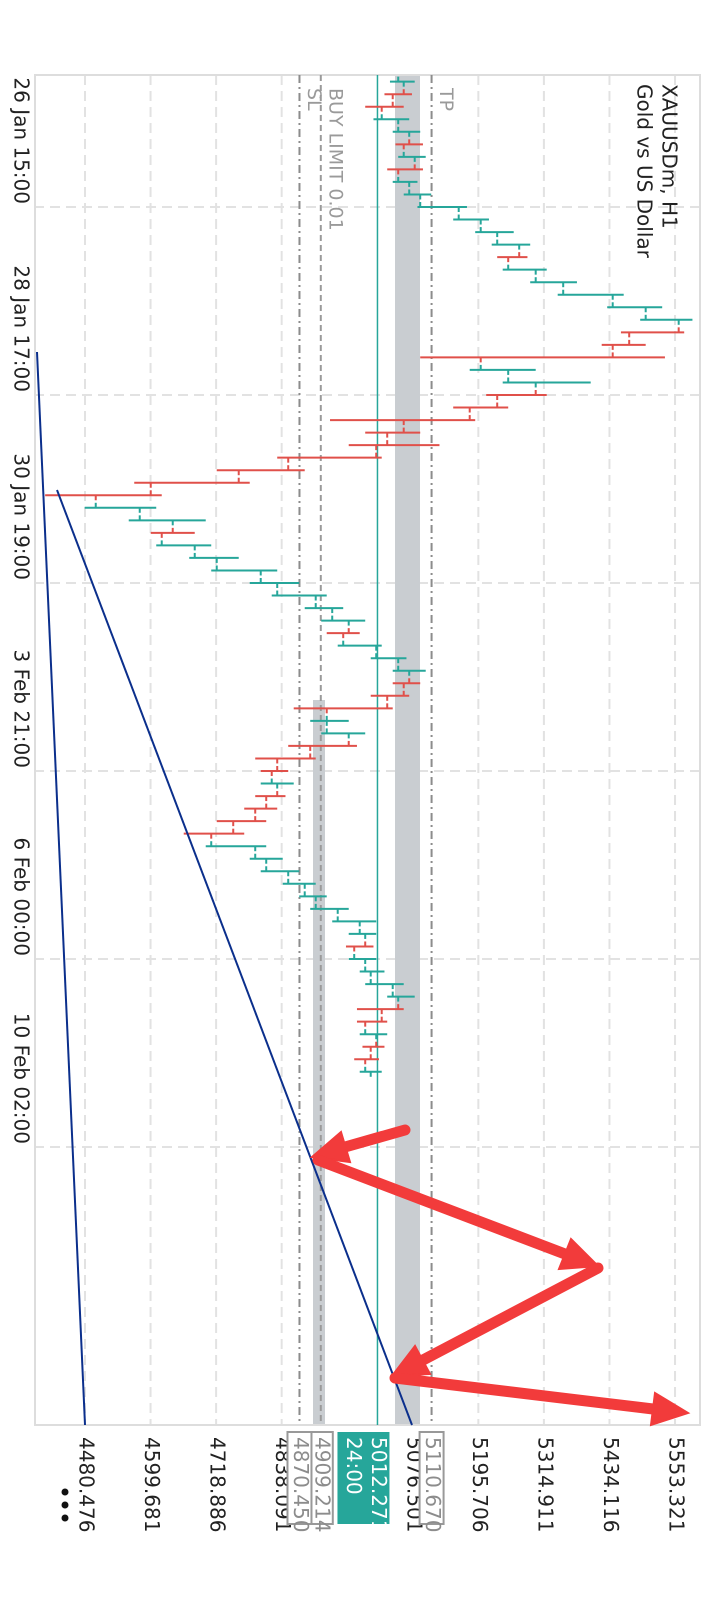 The height and width of the screenshot is (1600, 720). Describe the element at coordinates (335, 159) in the screenshot. I see `level-name: BUY LIMIT 0.01` at that location.